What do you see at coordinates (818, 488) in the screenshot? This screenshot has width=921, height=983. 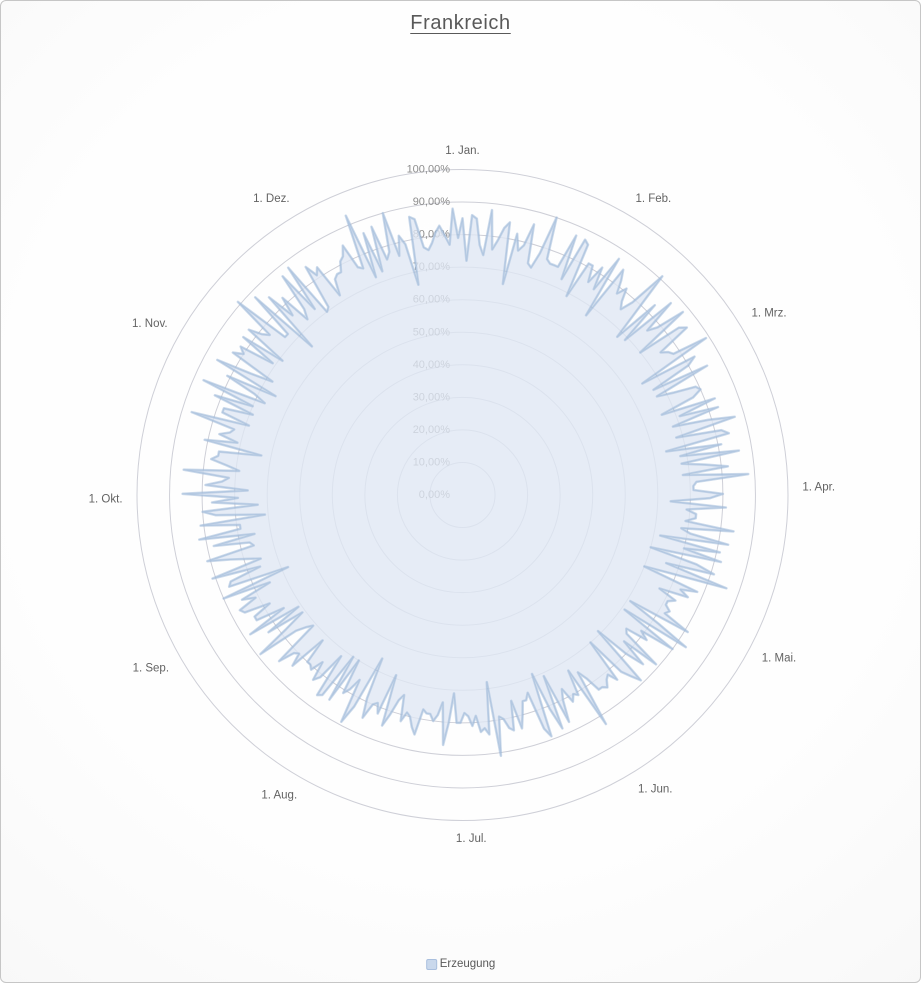 I see `category-label-apr: 1. Apr.` at bounding box center [818, 488].